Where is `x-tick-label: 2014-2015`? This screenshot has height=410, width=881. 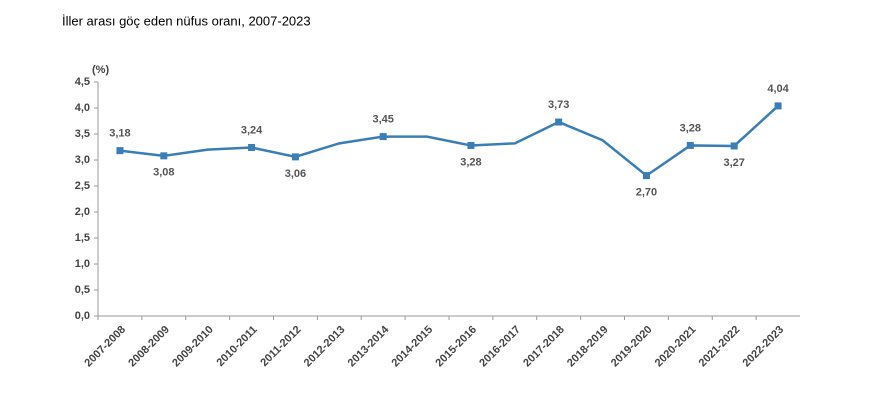
x-tick-label: 2014-2015 is located at coordinates (413, 347).